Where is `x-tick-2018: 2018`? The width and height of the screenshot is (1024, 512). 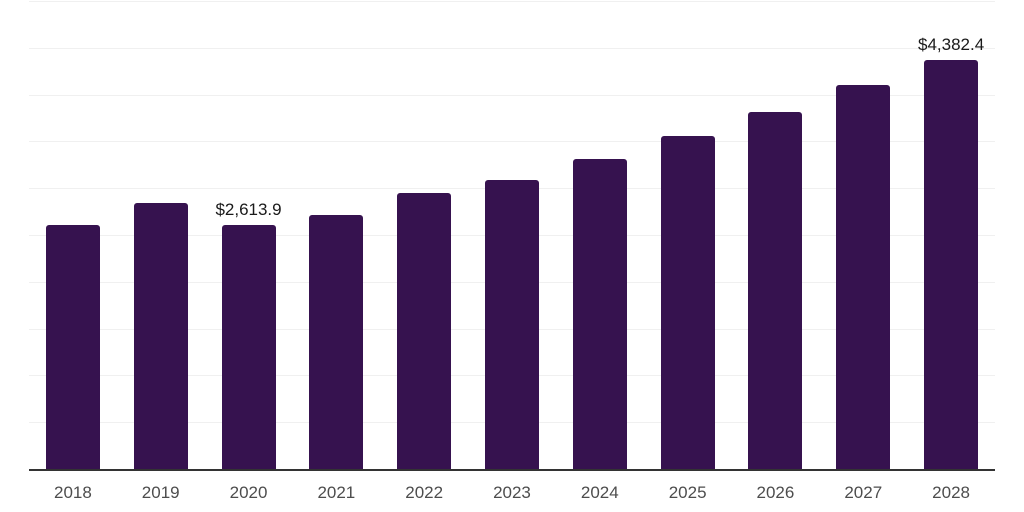 x-tick-2018: 2018 is located at coordinates (72, 492).